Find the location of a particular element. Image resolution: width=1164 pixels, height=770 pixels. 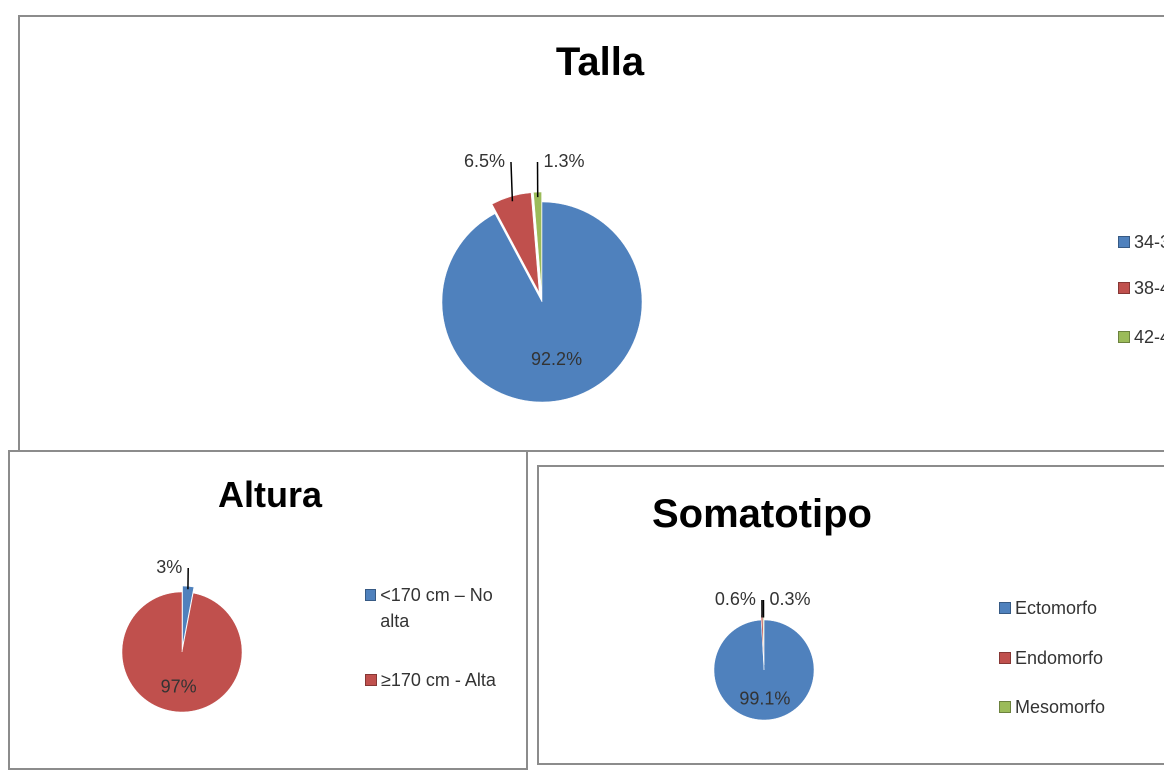

legend-label: Mesomorfo is located at coordinates (1060, 707).